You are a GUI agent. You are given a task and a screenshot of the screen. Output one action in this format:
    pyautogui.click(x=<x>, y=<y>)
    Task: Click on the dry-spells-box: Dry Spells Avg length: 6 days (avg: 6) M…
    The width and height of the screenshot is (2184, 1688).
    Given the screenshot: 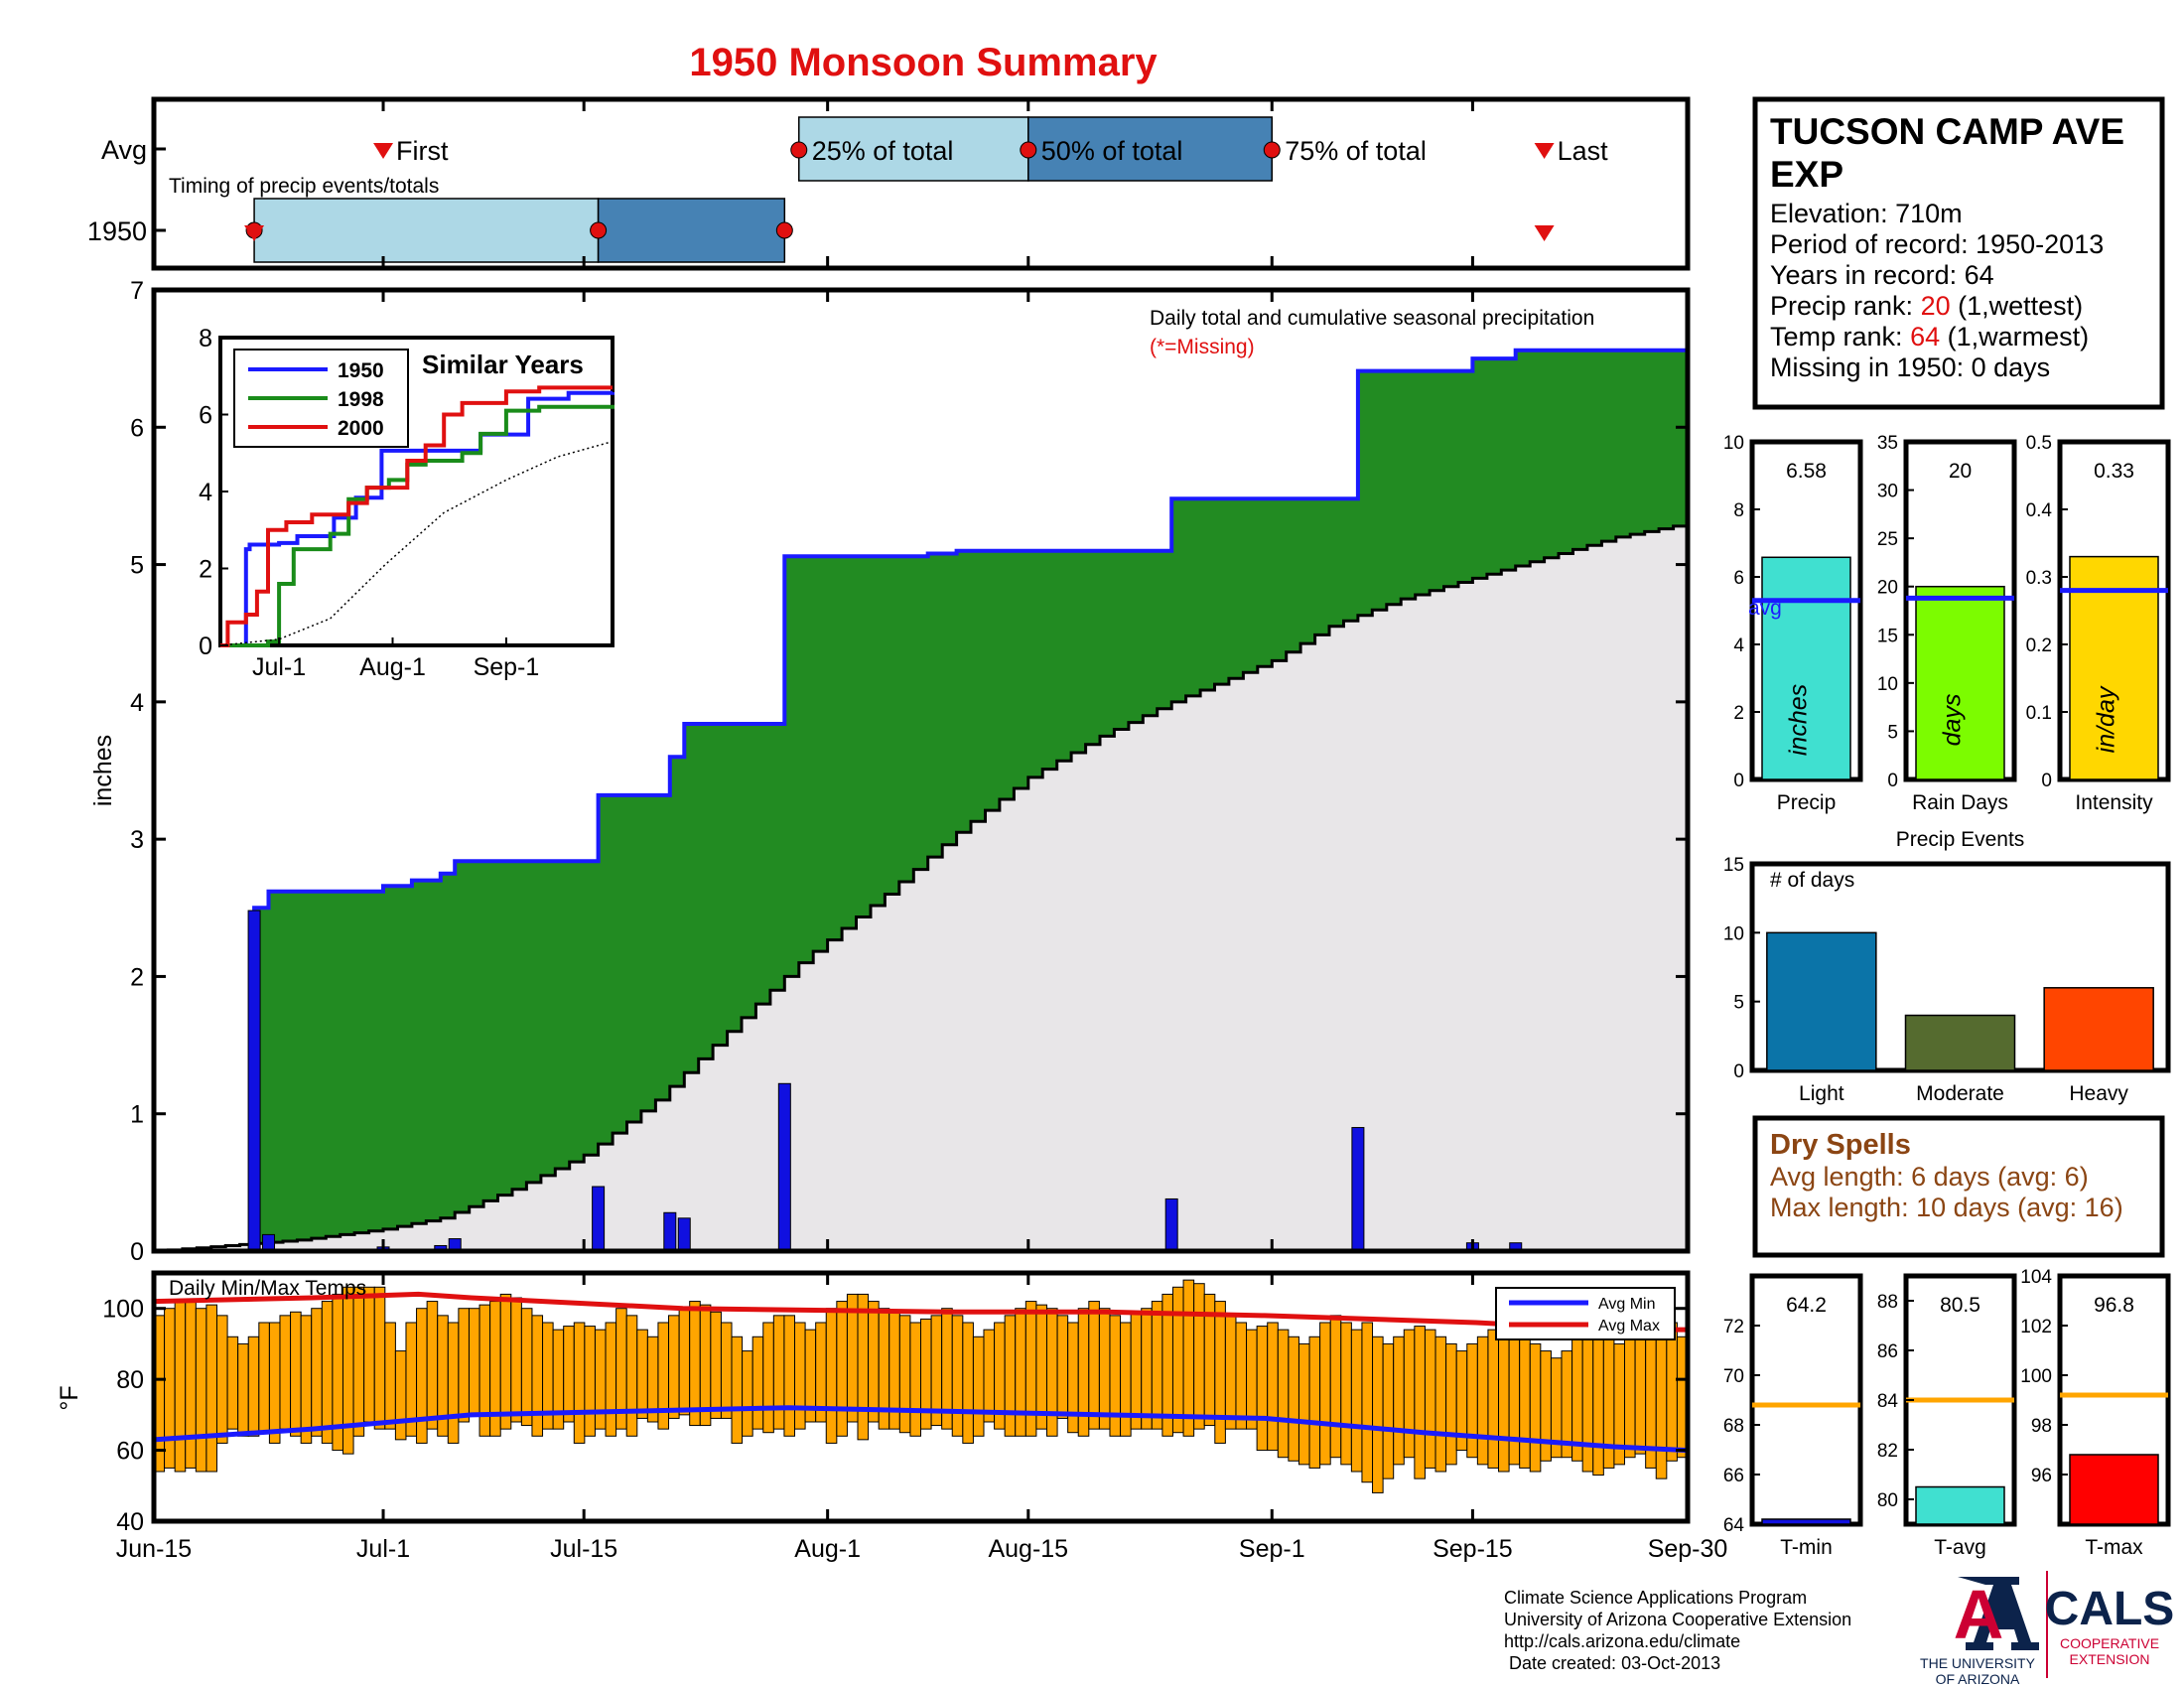 What is the action you would take?
    pyautogui.click(x=1958, y=1186)
    